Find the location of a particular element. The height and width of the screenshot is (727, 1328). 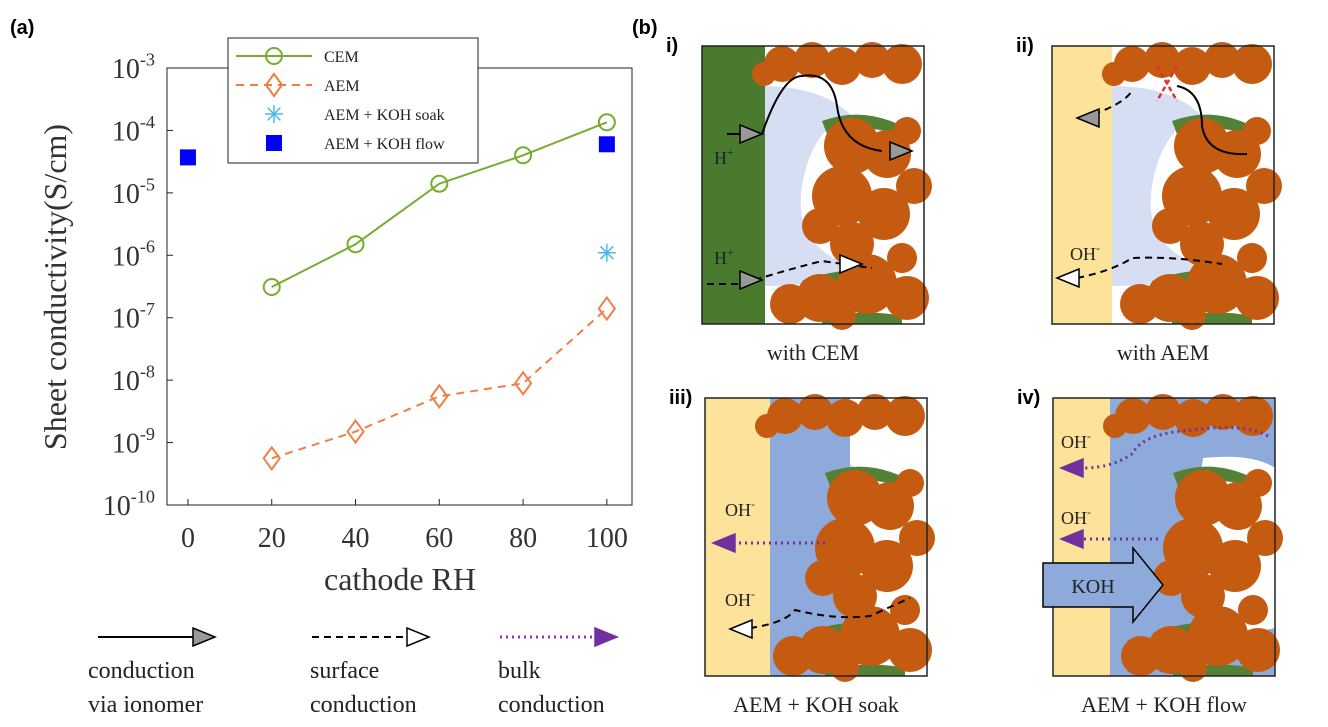

diagram-label: iv) is located at coordinates (1028, 398).